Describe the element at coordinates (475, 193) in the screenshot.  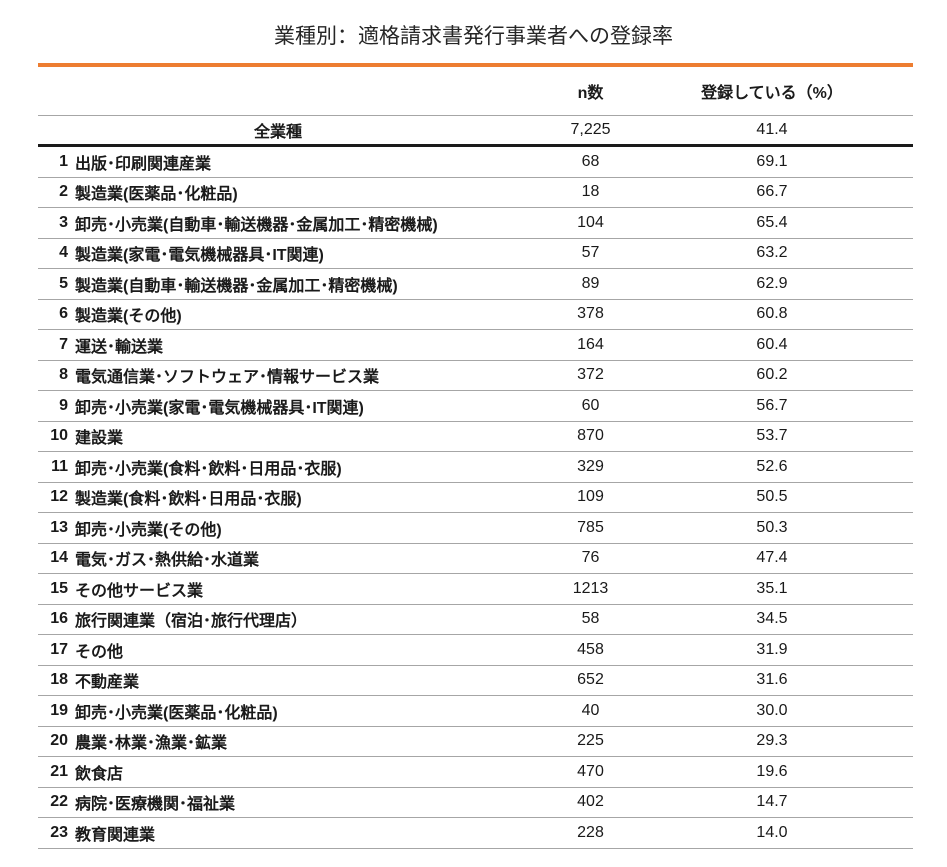
I see `table-row: 2 製造業(医薬品･化粧品) 18 66.7` at that location.